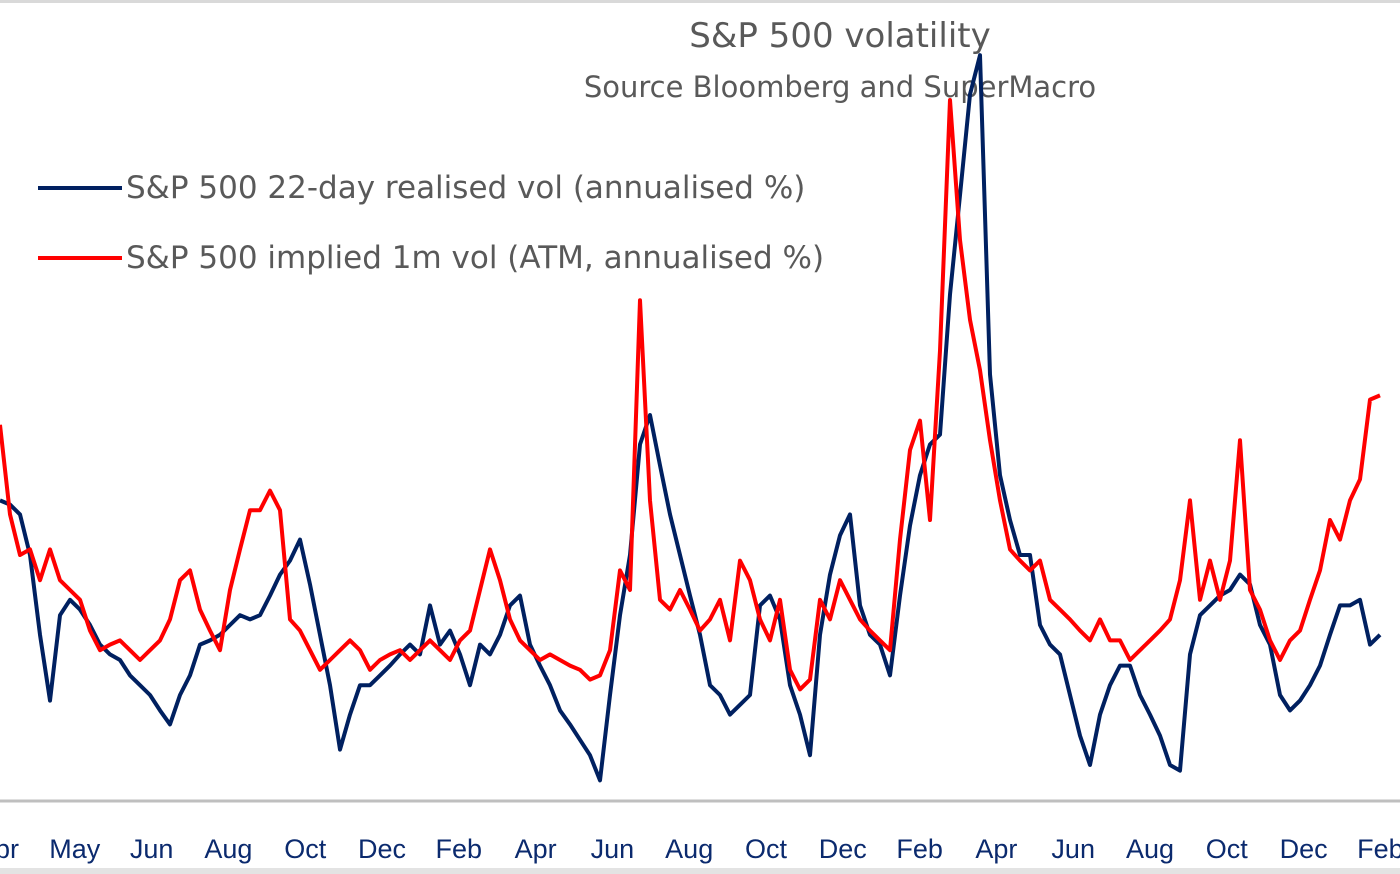 This screenshot has width=1400, height=874. Describe the element at coordinates (75, 849) in the screenshot. I see `x-tick-label: May` at that location.